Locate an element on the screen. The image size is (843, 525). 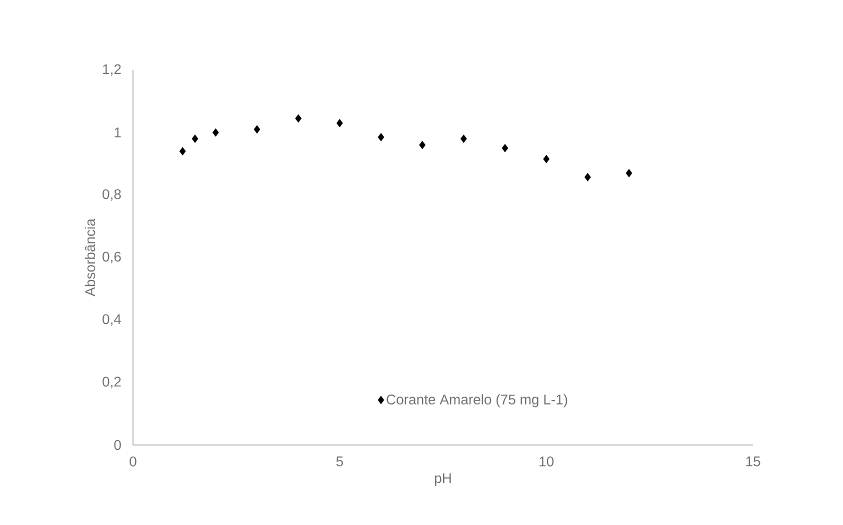
x-tick-label: 0 is located at coordinates (133, 461).